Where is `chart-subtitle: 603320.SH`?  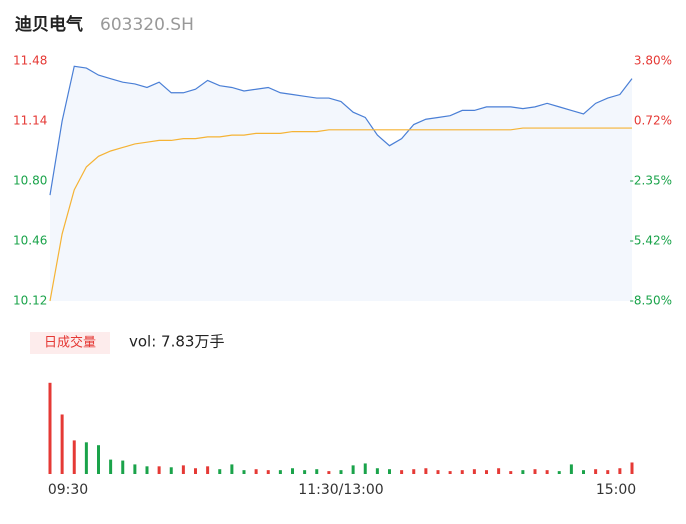
chart-subtitle: 603320.SH is located at coordinates (147, 25).